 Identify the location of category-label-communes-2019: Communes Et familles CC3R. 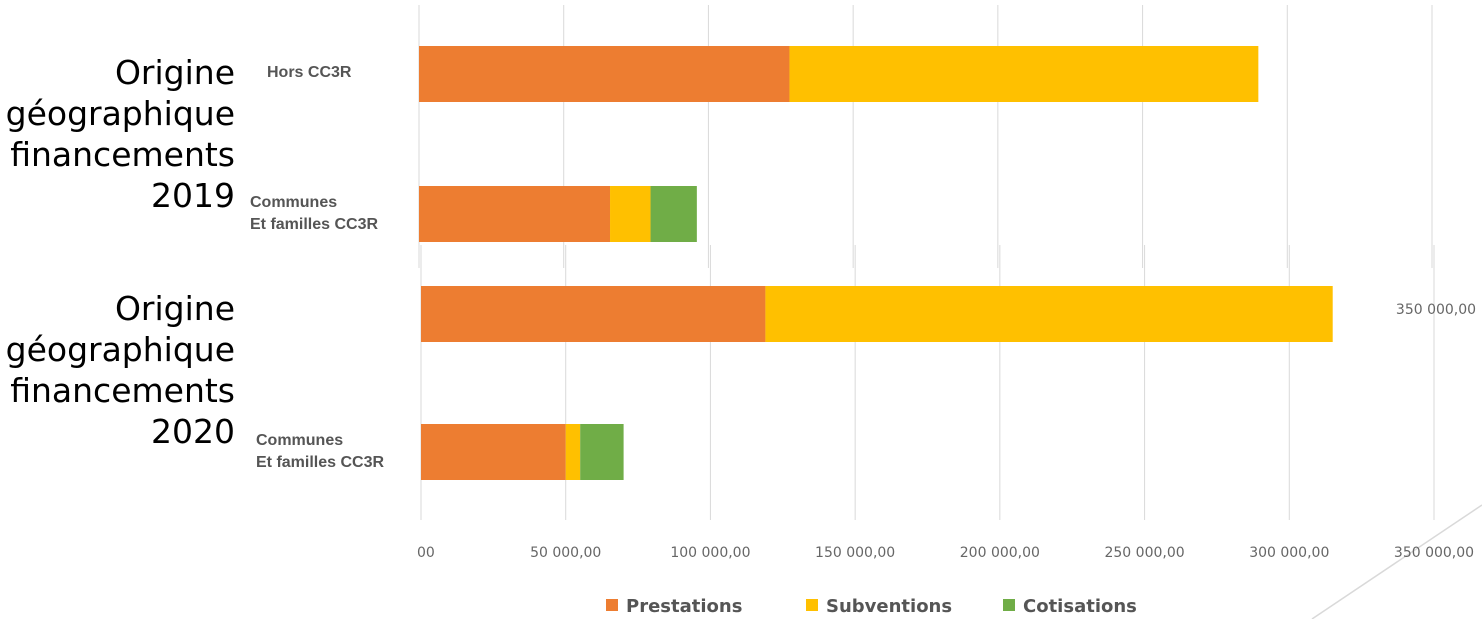
(314, 214).